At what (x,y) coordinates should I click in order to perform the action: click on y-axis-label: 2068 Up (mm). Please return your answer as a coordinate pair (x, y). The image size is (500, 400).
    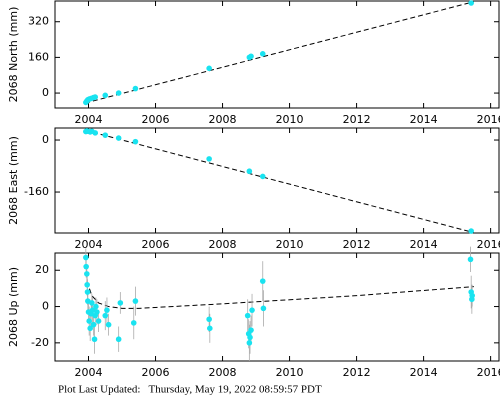
    Looking at the image, I should click on (13, 307).